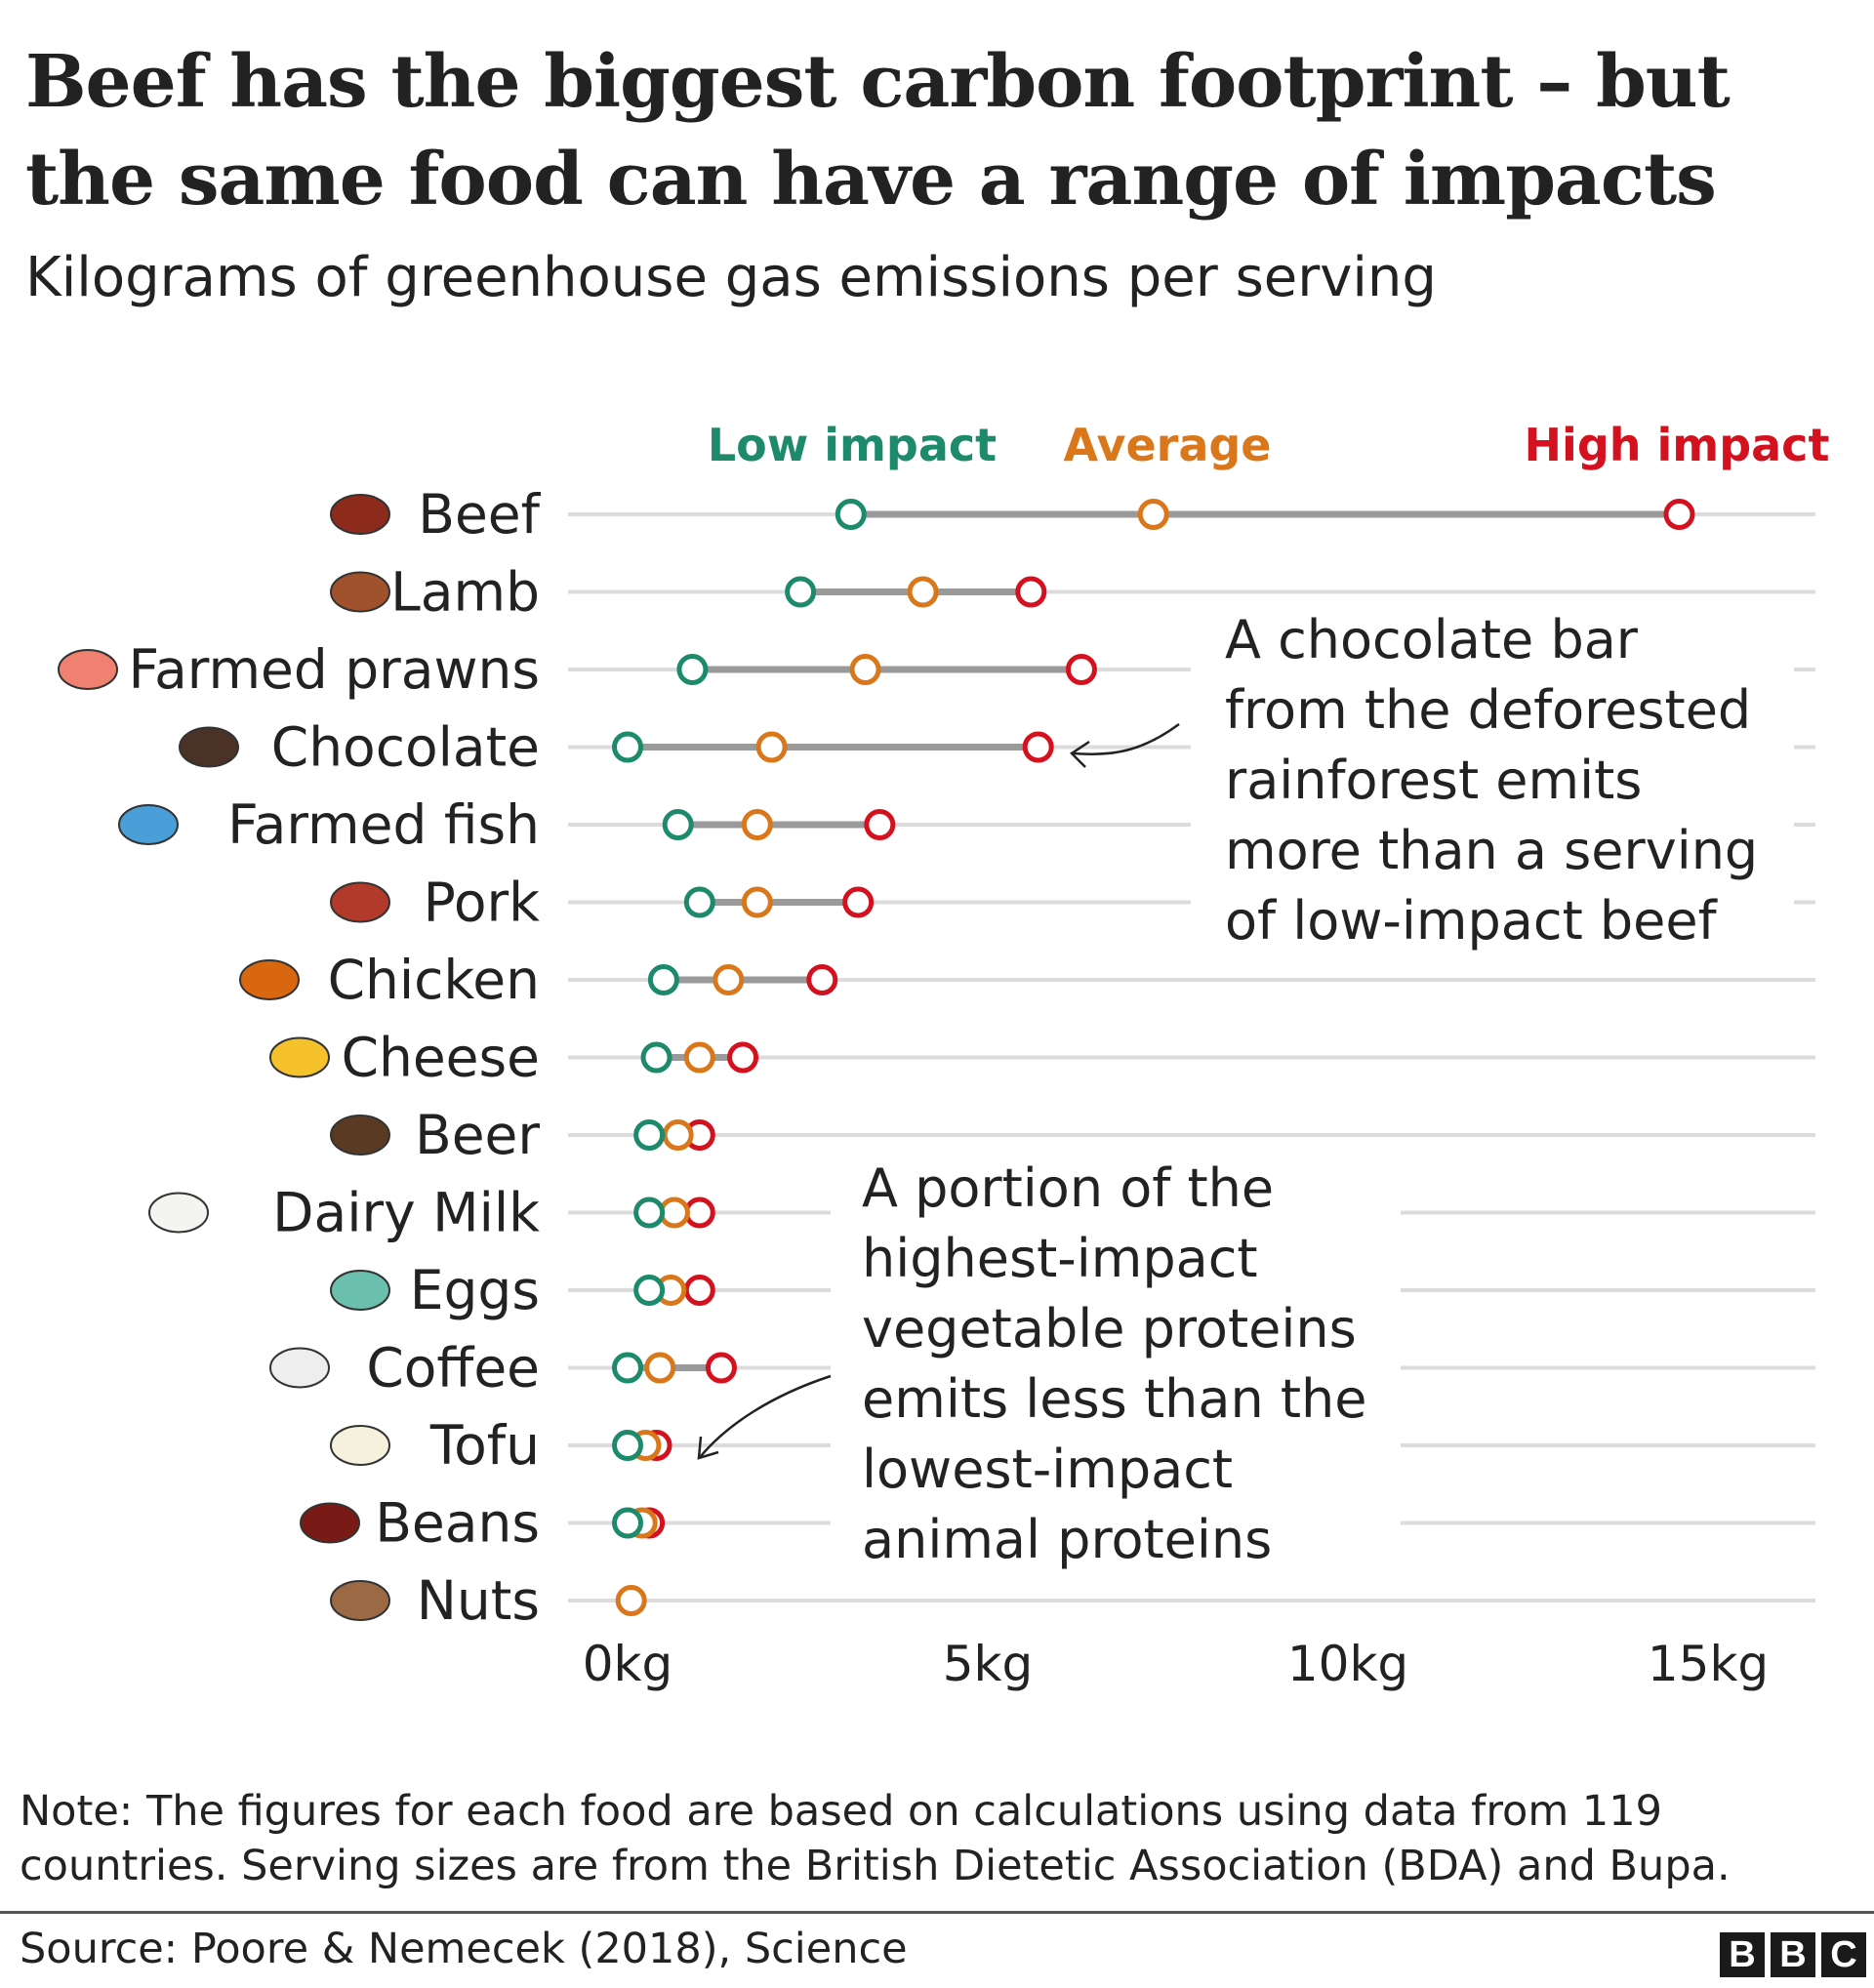  Describe the element at coordinates (484, 1445) in the screenshot. I see `row-label: Tofu` at that location.